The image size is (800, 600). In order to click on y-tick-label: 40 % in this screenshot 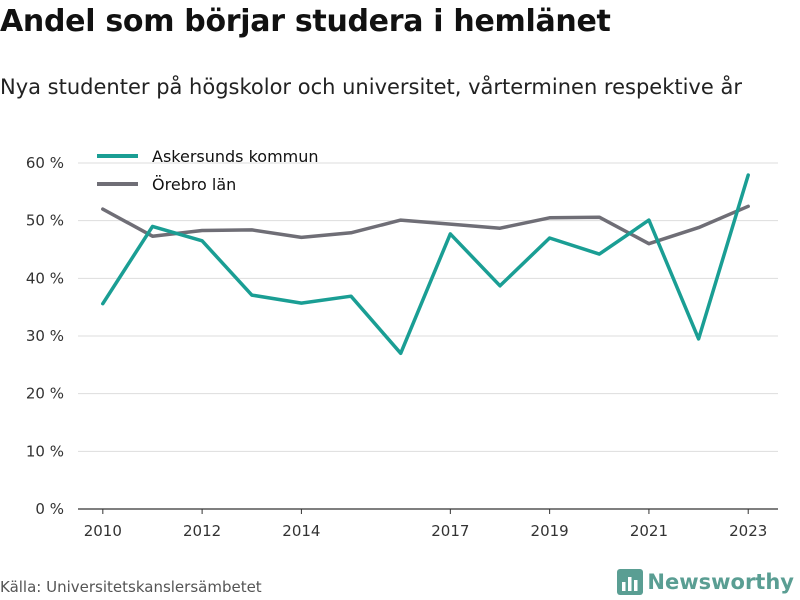, I will do `click(45, 278)`.